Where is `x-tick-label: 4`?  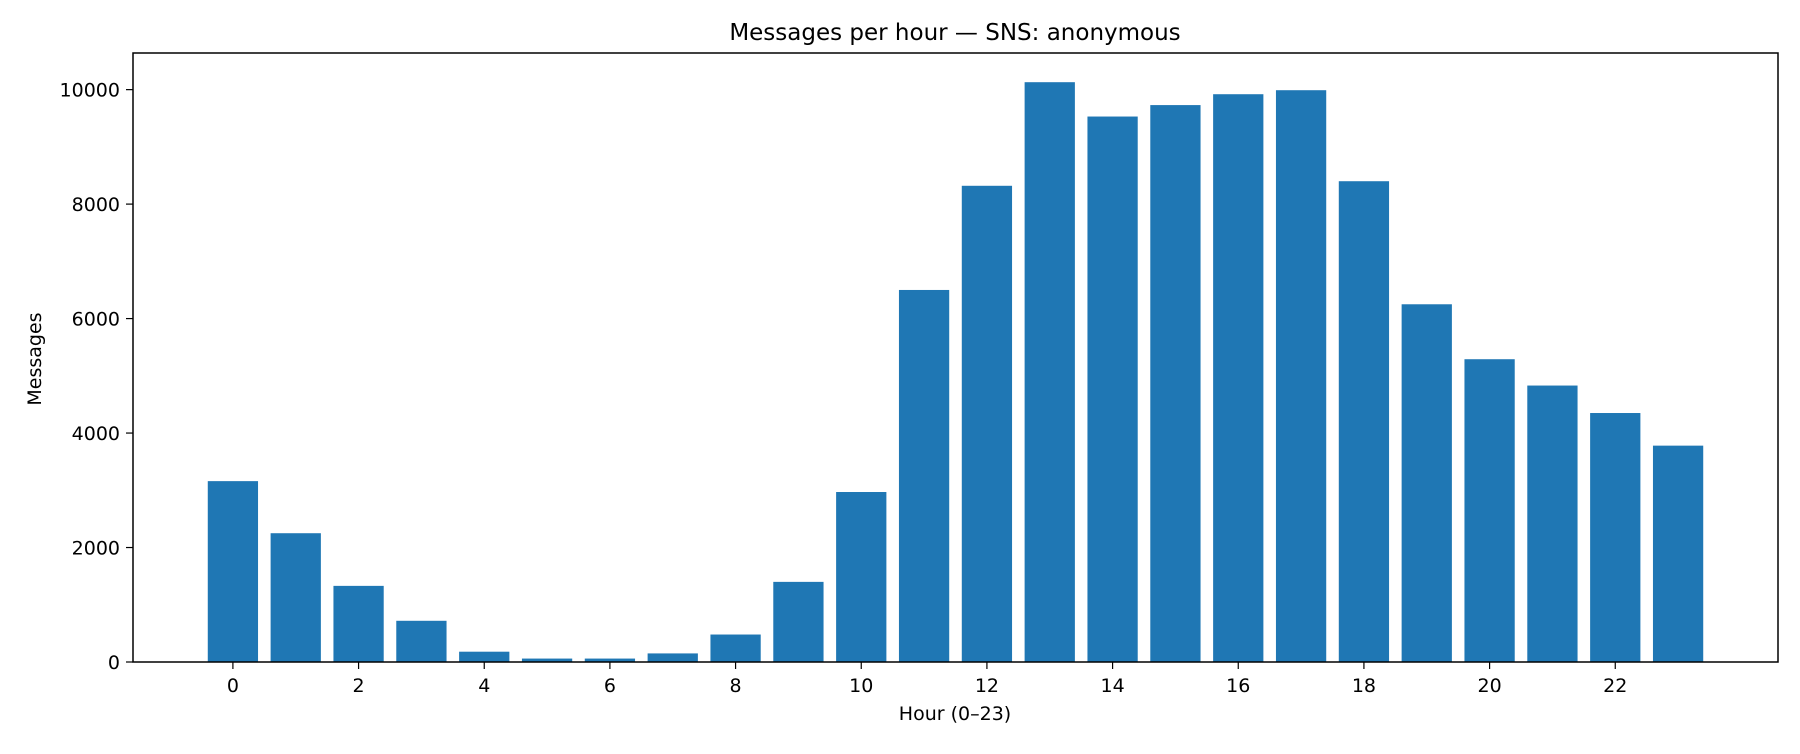
x-tick-label: 4 is located at coordinates (484, 686).